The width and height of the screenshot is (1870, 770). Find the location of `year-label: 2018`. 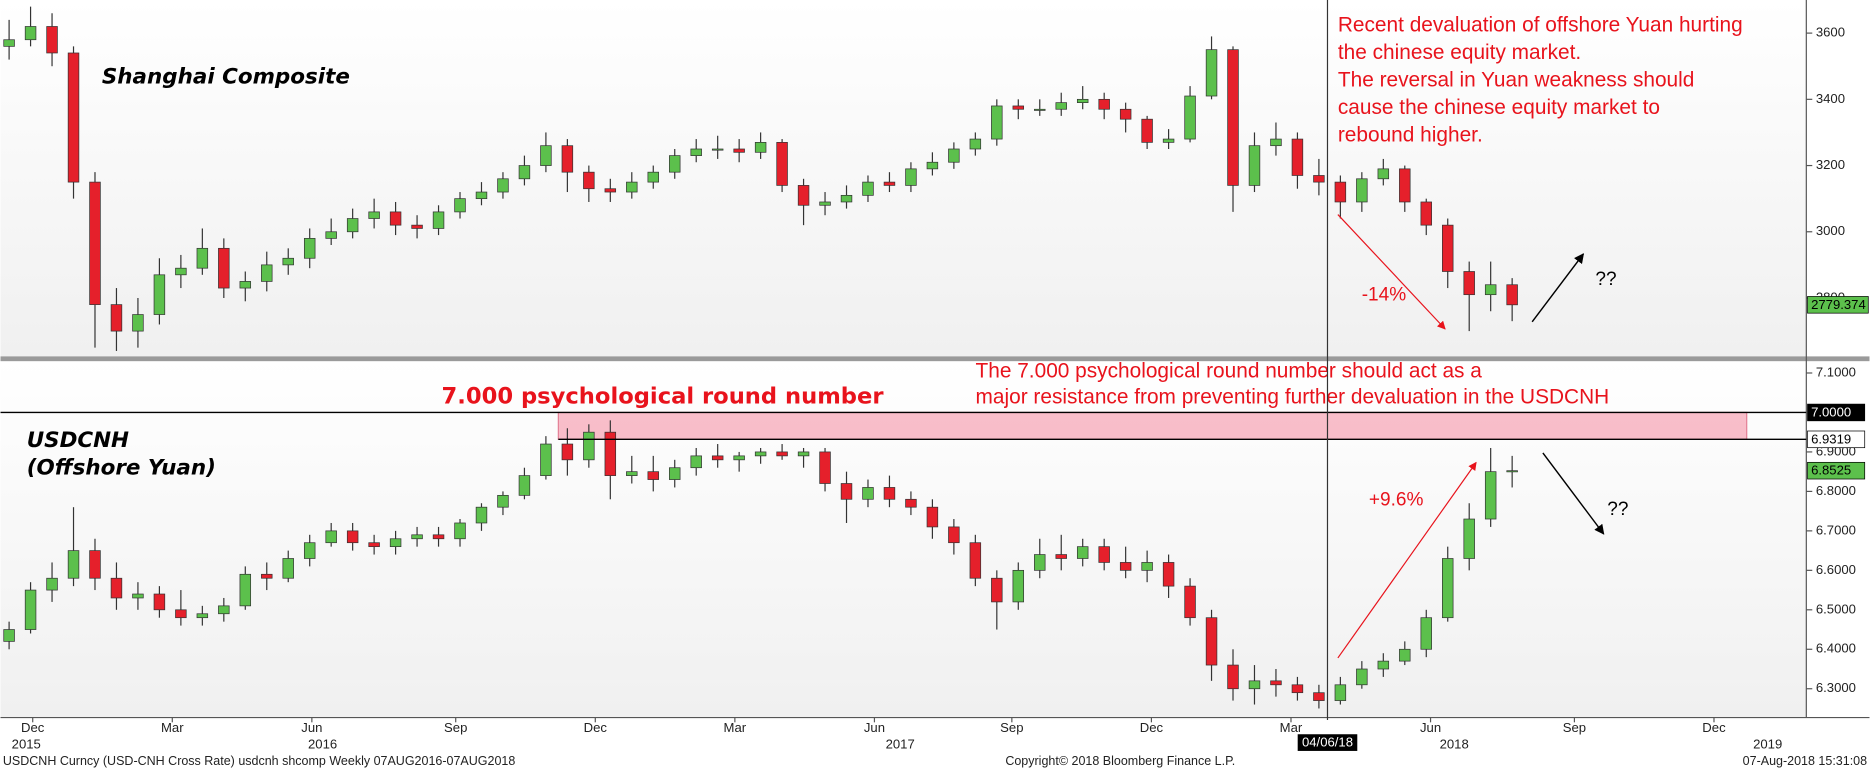

year-label: 2018 is located at coordinates (1454, 743).